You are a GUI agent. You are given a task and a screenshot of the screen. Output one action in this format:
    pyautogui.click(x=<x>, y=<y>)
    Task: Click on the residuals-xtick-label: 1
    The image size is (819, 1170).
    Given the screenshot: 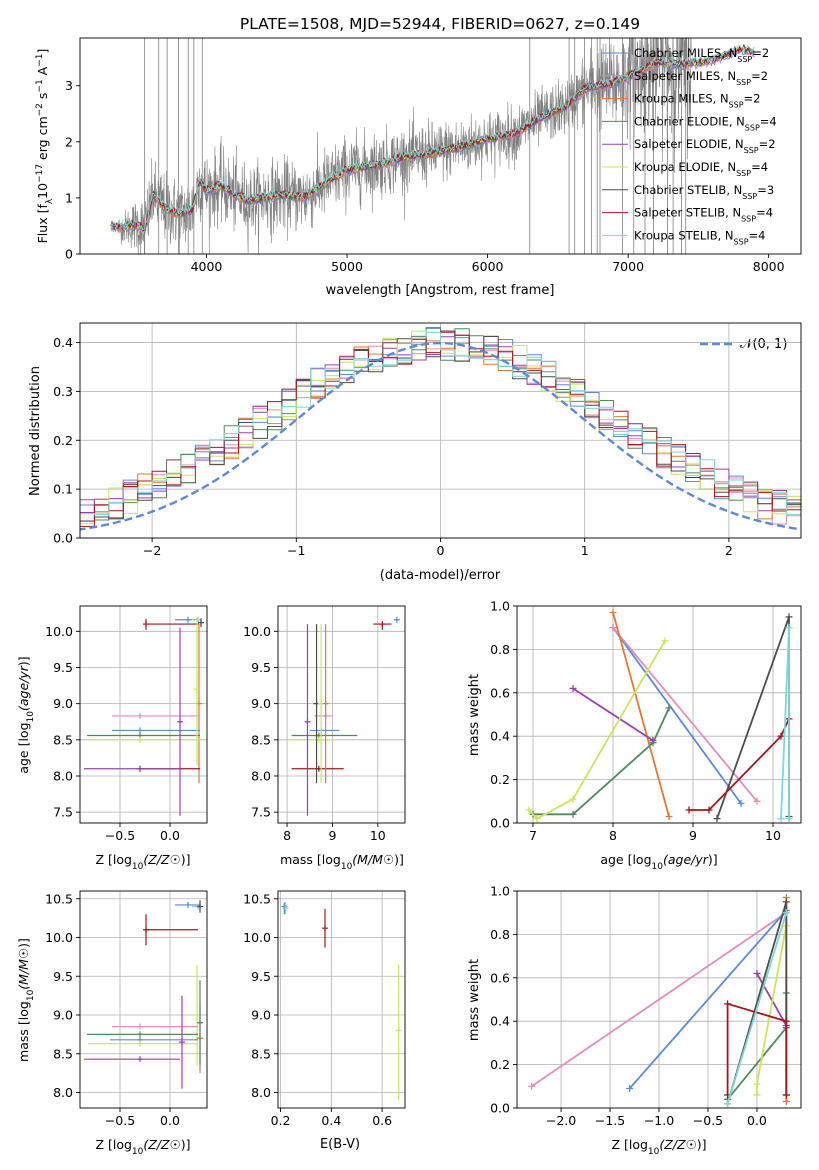 What is the action you would take?
    pyautogui.click(x=585, y=550)
    